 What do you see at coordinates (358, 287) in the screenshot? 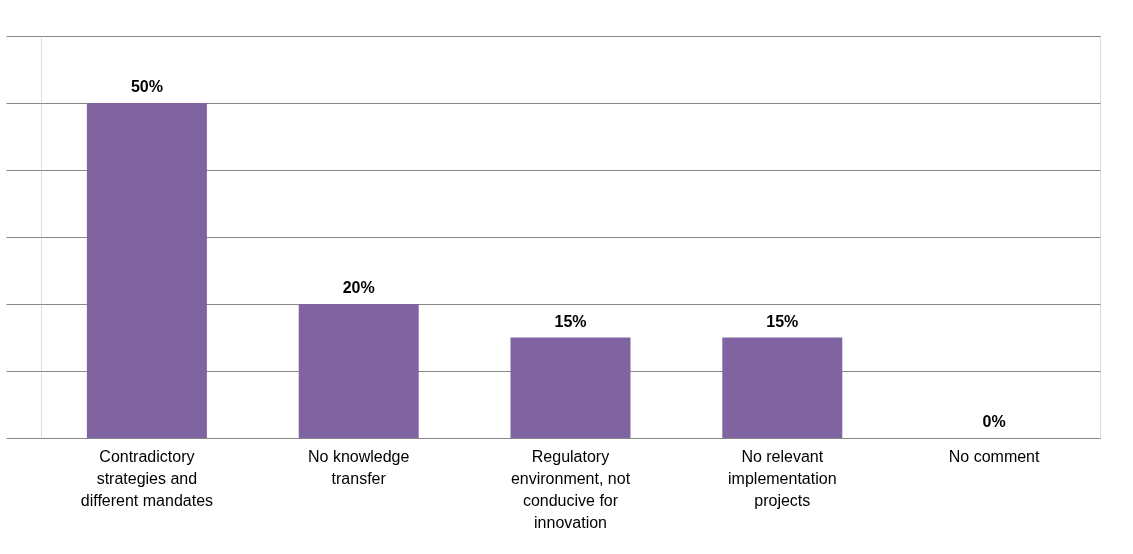
I see `data-label: 20%` at bounding box center [358, 287].